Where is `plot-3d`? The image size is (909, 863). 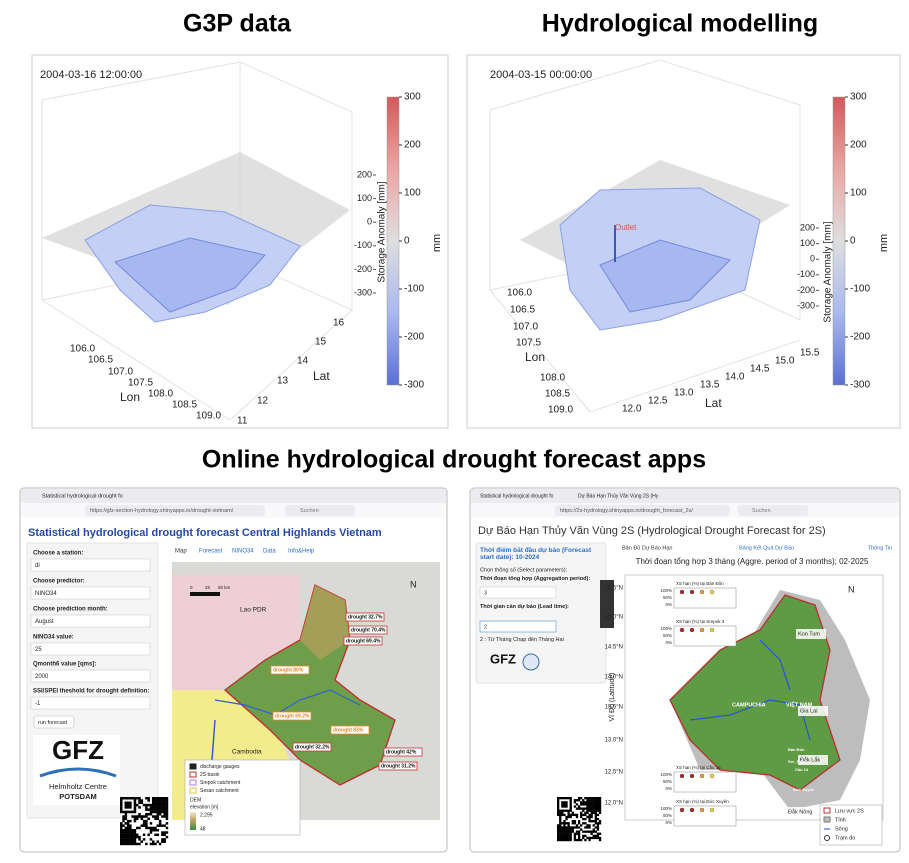
plot-3d is located at coordinates (645, 236).